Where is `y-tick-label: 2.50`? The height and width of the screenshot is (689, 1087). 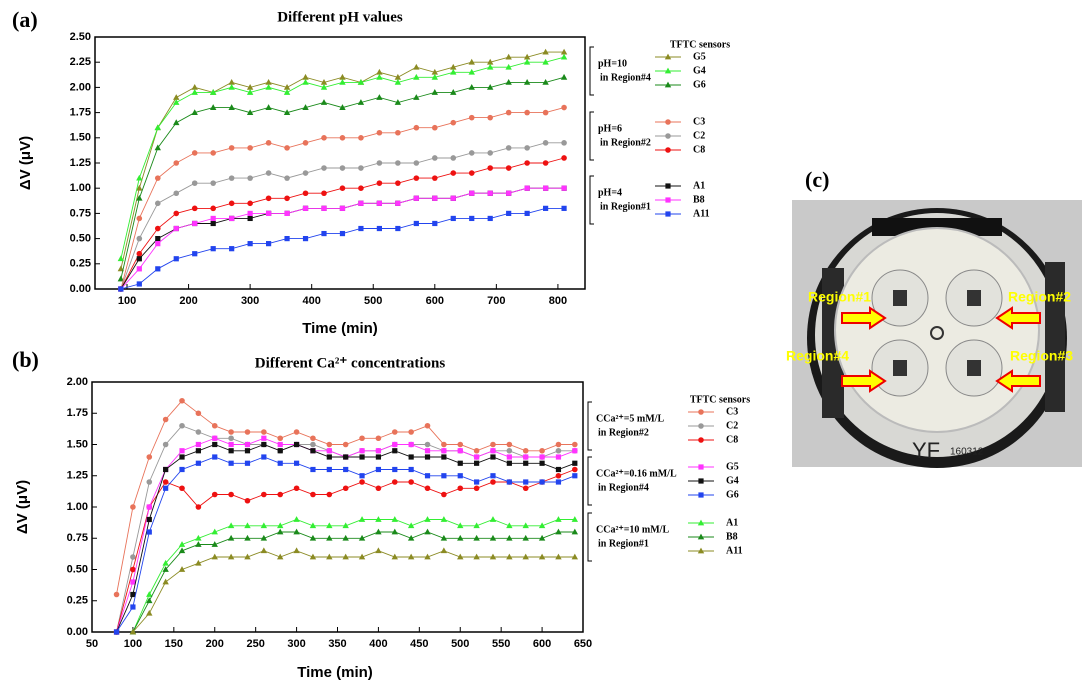 y-tick-label: 2.50 is located at coordinates (80, 37).